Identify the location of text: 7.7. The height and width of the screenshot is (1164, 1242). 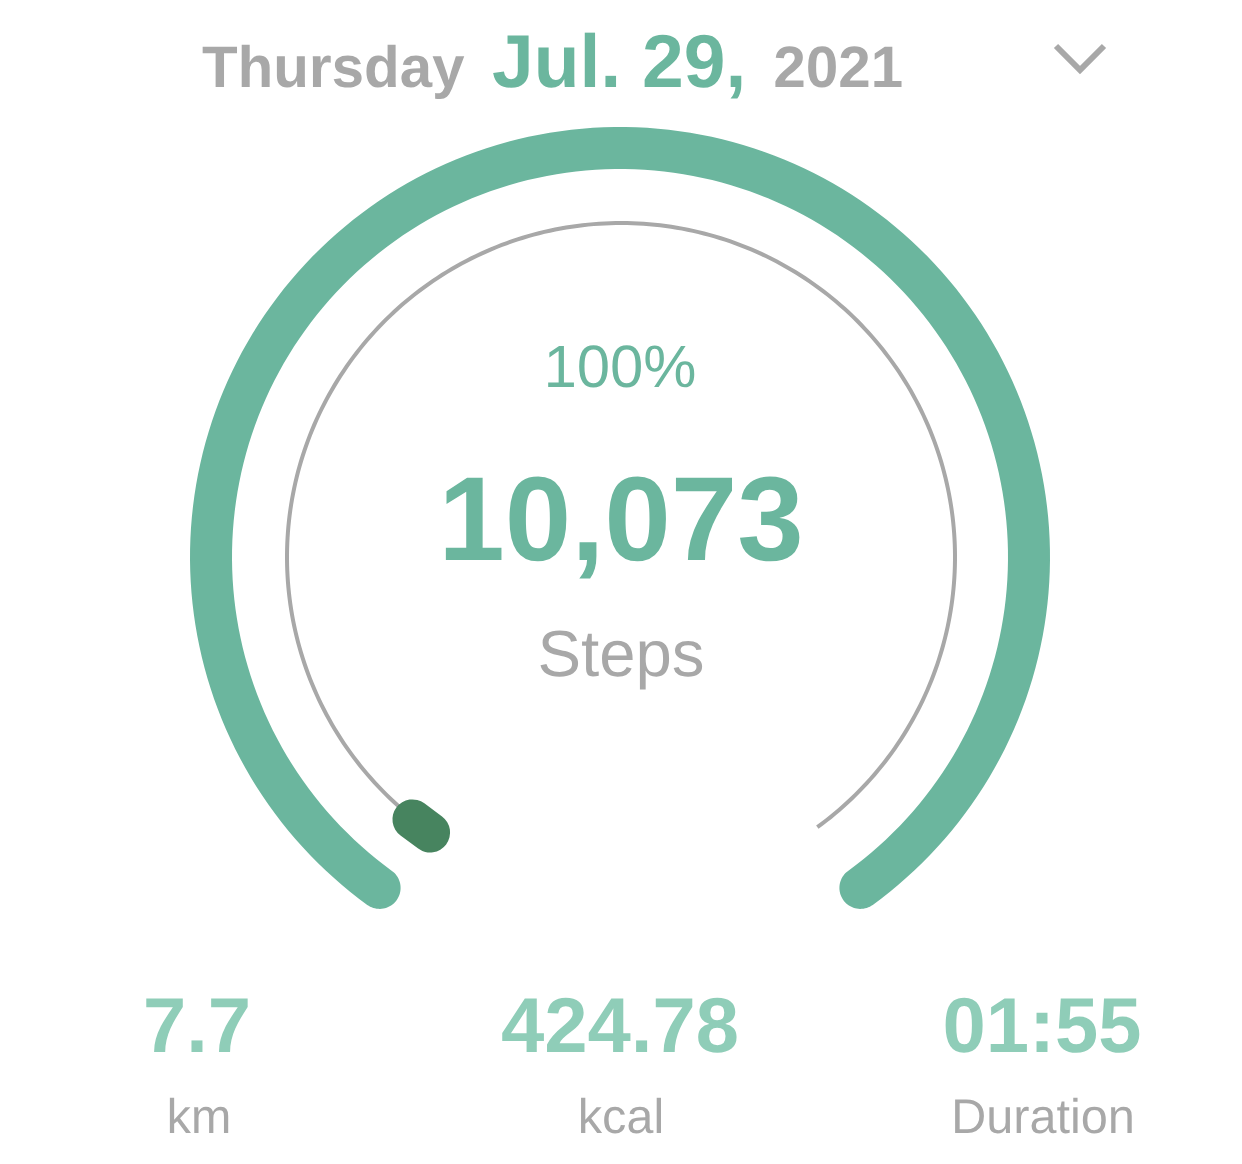
(197, 1025).